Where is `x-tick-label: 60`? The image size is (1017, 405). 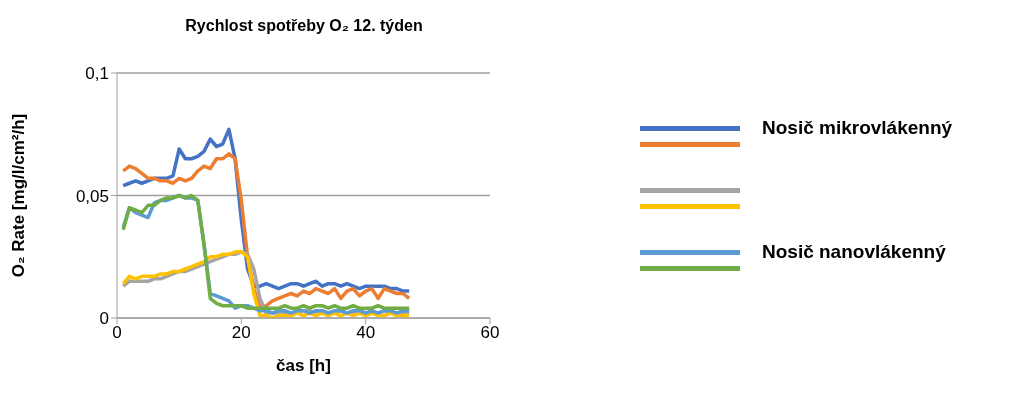 x-tick-label: 60 is located at coordinates (490, 333).